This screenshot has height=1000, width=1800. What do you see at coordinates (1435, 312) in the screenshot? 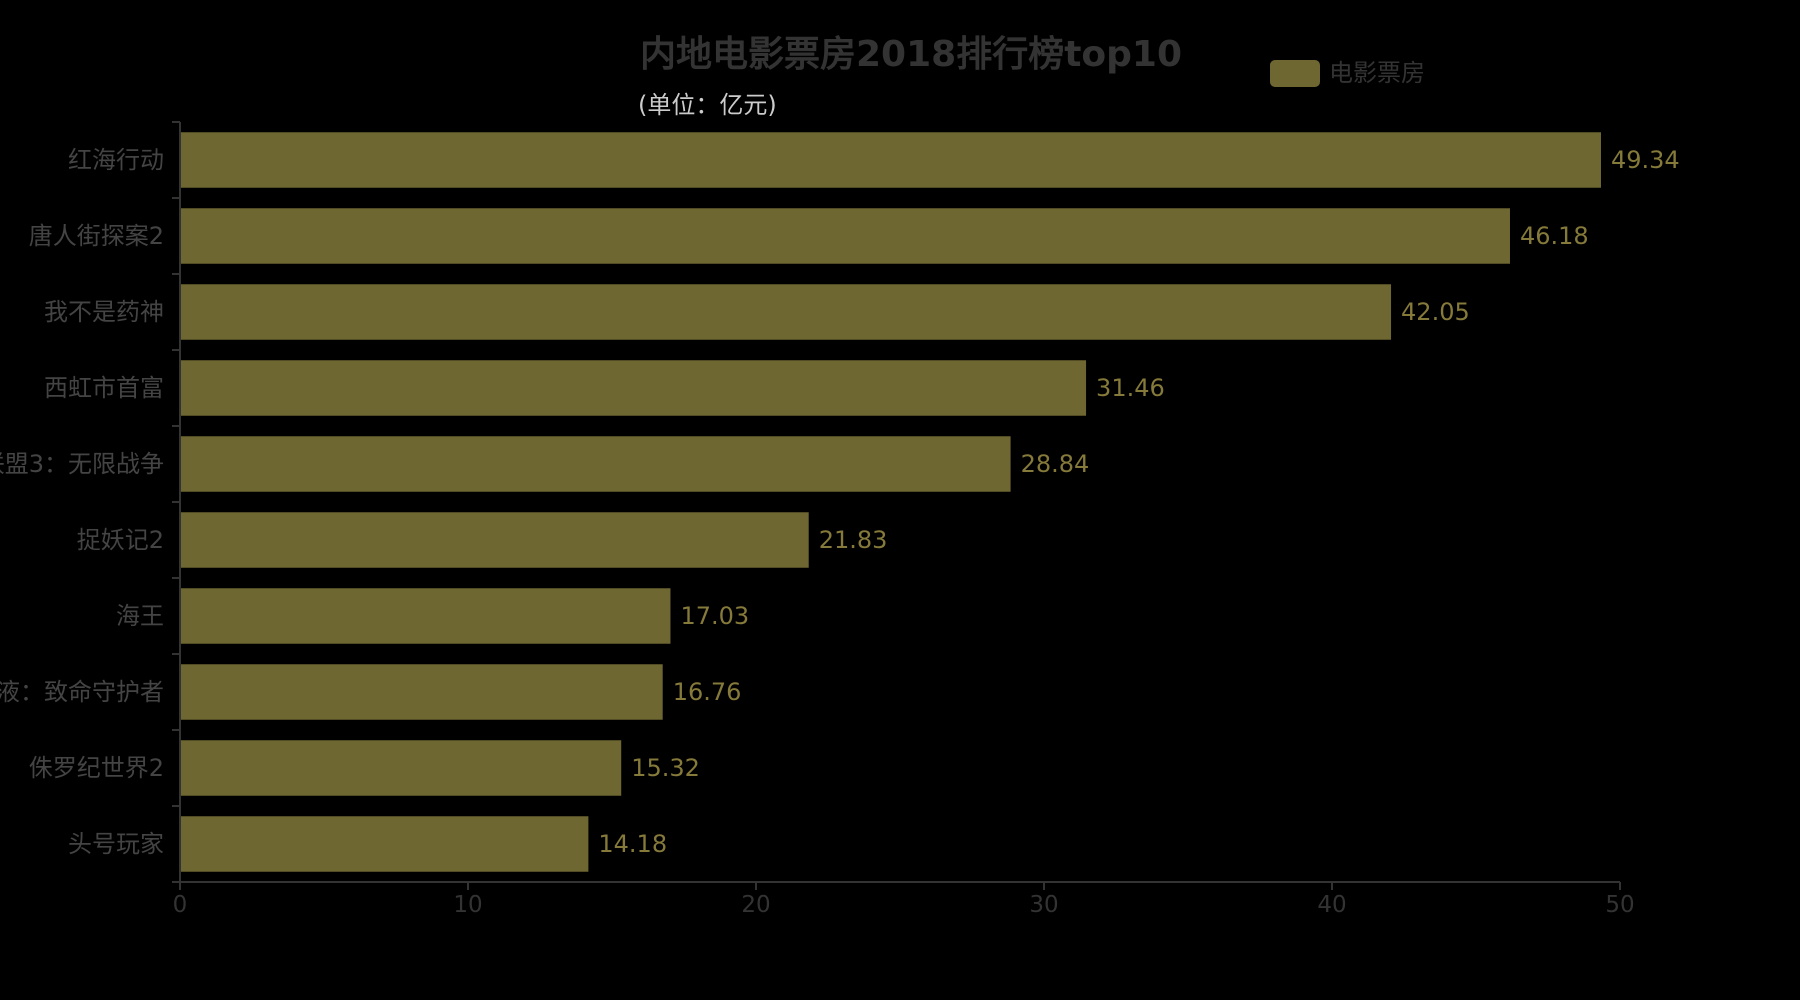
I see `value-label-3: 42.05` at bounding box center [1435, 312].